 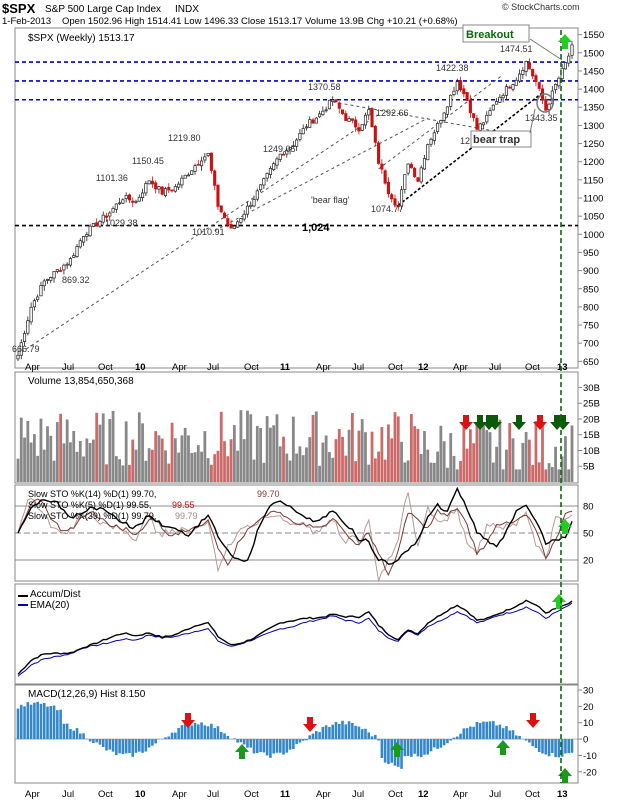 I want to click on bear-trap-label: bear trap, so click(x=496, y=140).